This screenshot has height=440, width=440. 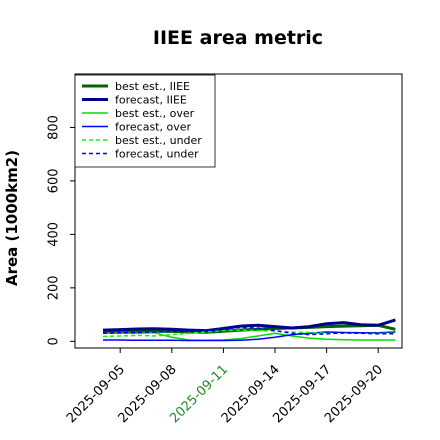 I want to click on y-tick-label: 600, so click(x=54, y=181).